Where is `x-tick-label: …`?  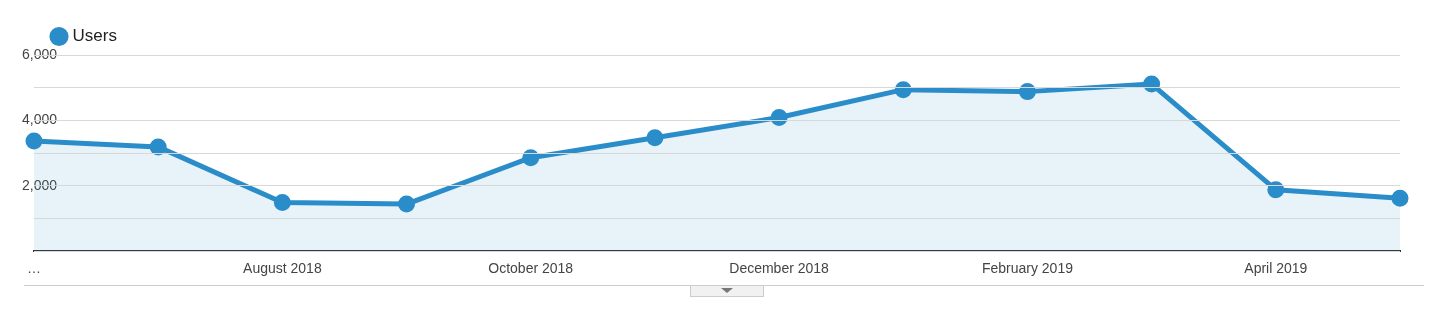
x-tick-label: … is located at coordinates (34, 268).